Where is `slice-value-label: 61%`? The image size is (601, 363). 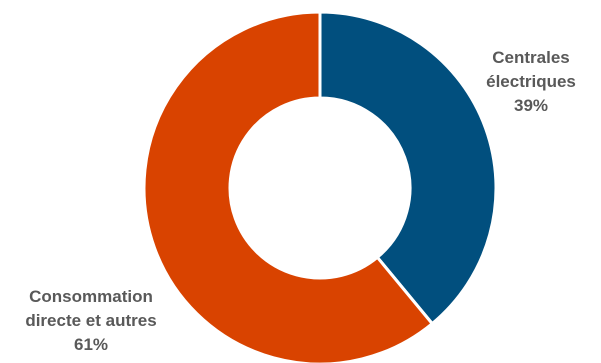 slice-value-label: 61% is located at coordinates (91, 344).